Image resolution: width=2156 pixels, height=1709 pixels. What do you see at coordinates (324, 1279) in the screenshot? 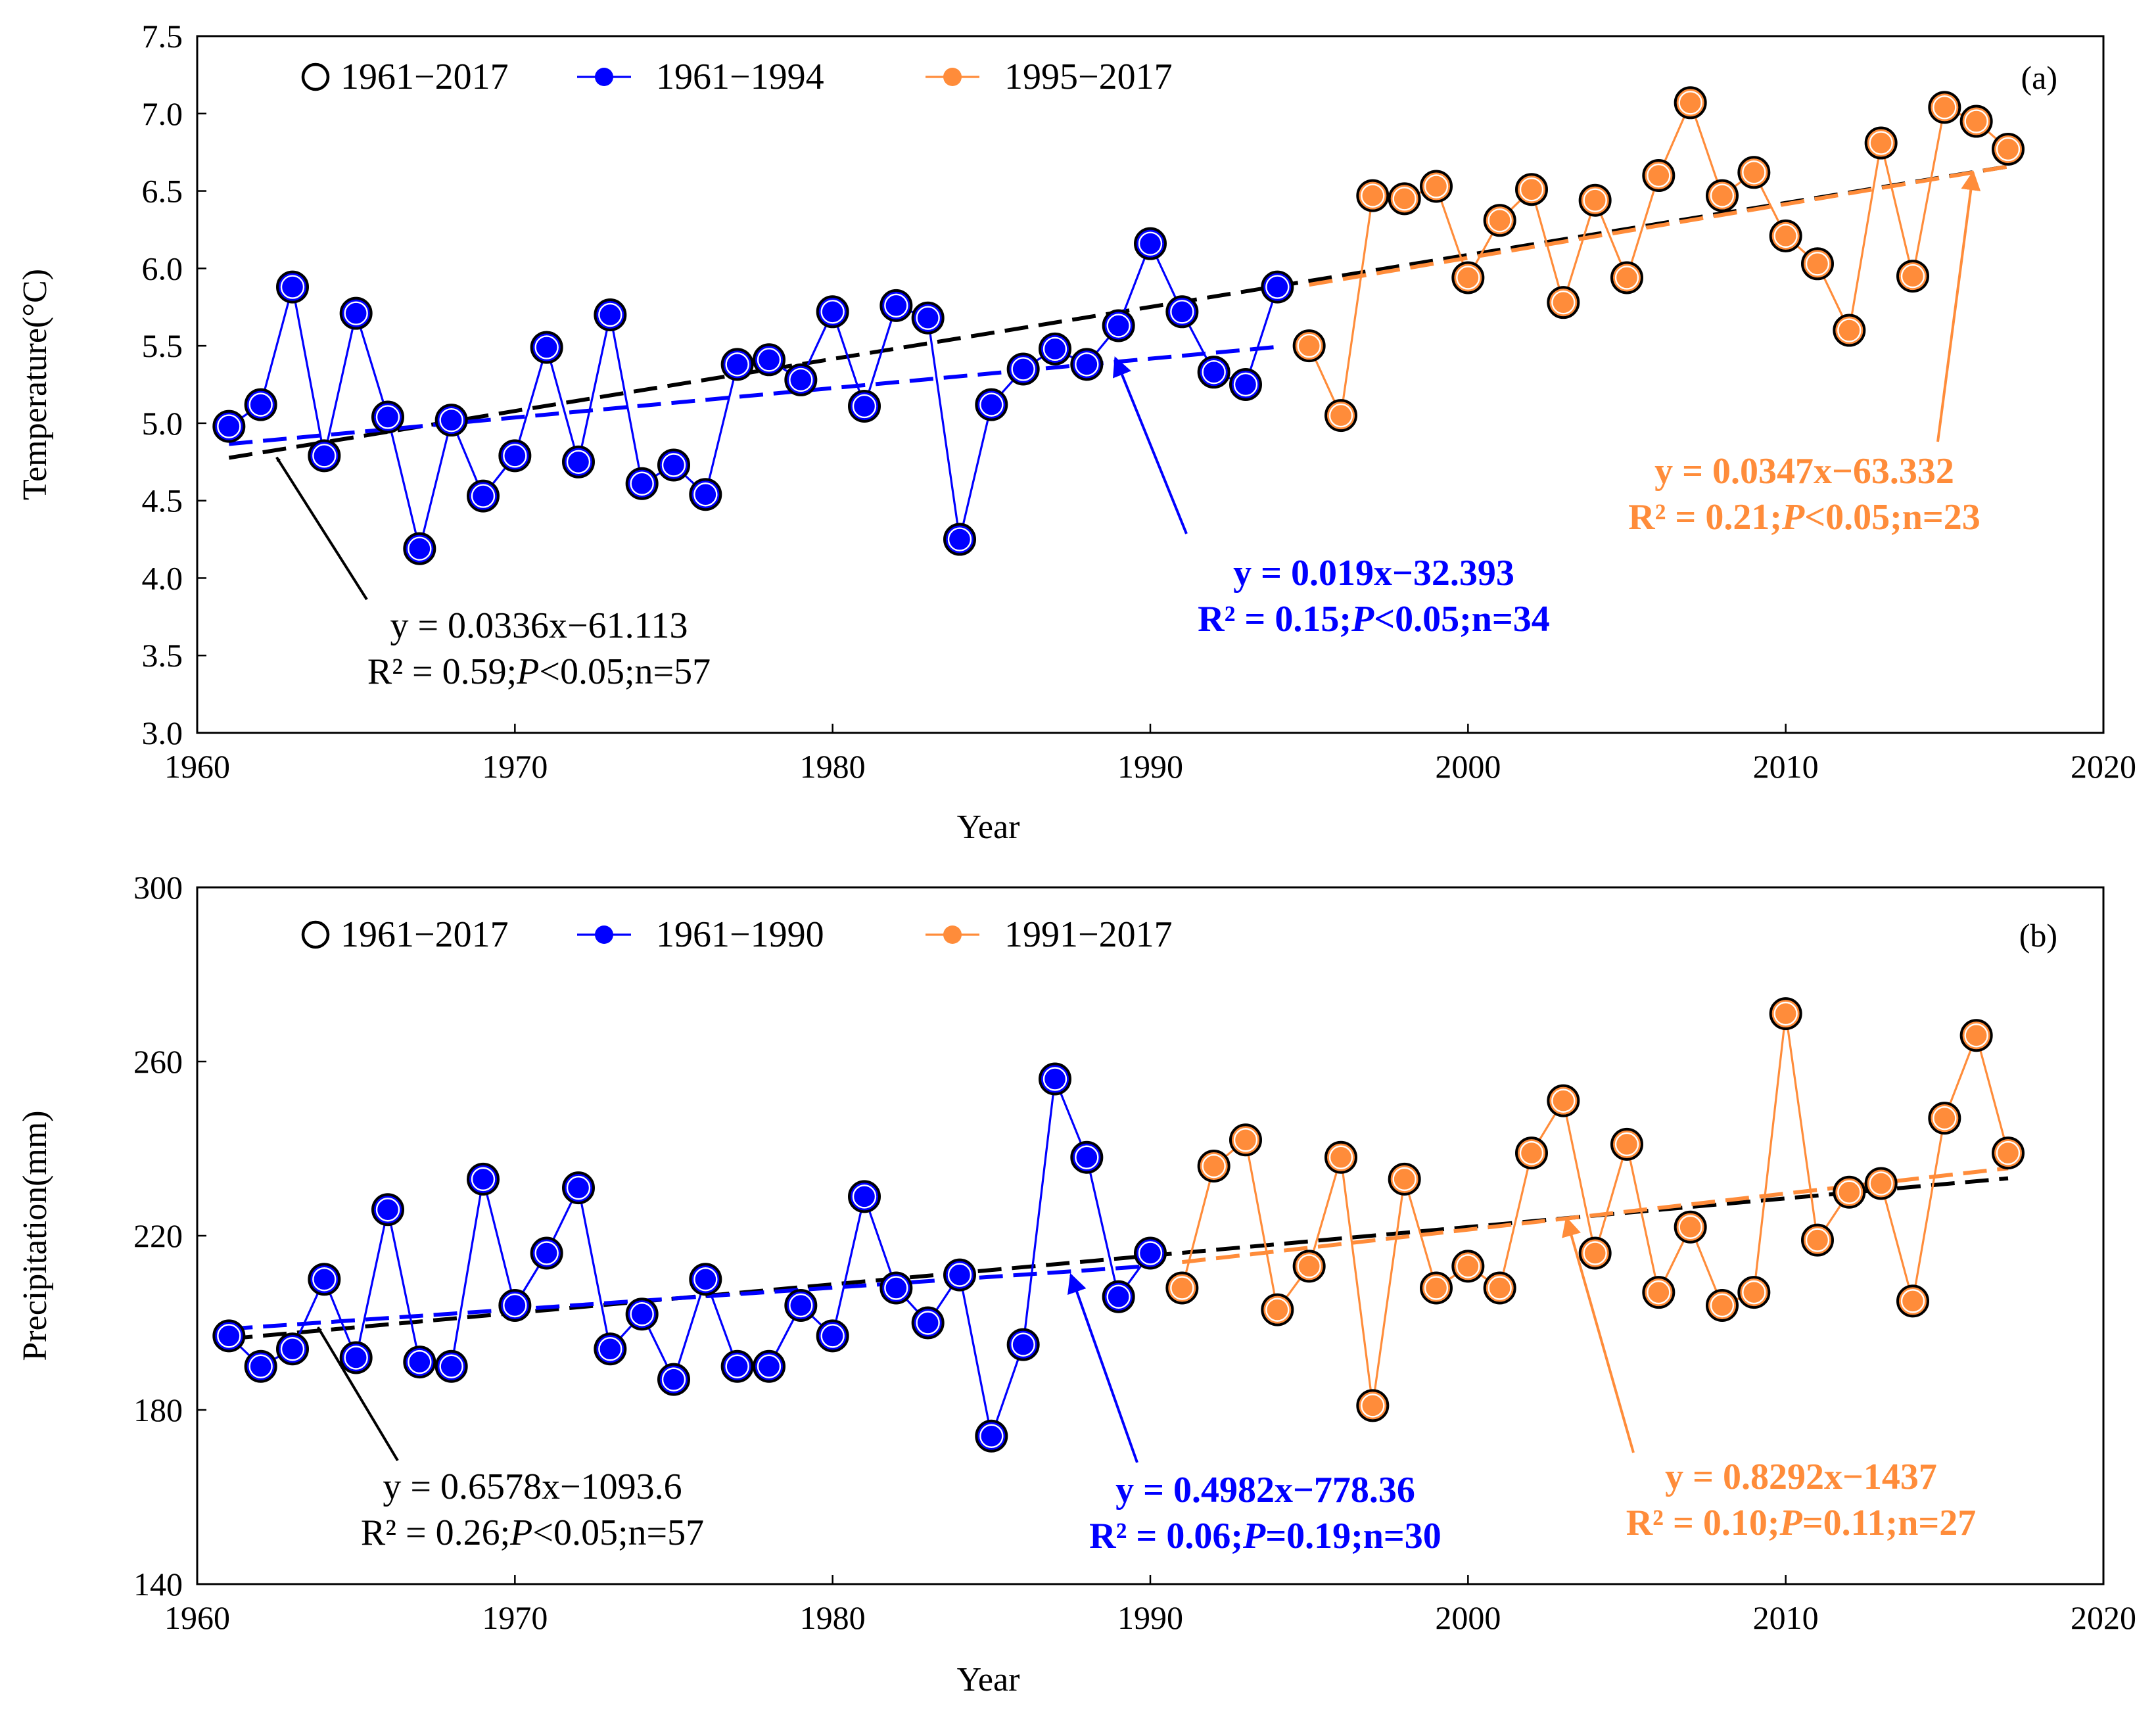
I see `data-point-ring-1964` at bounding box center [324, 1279].